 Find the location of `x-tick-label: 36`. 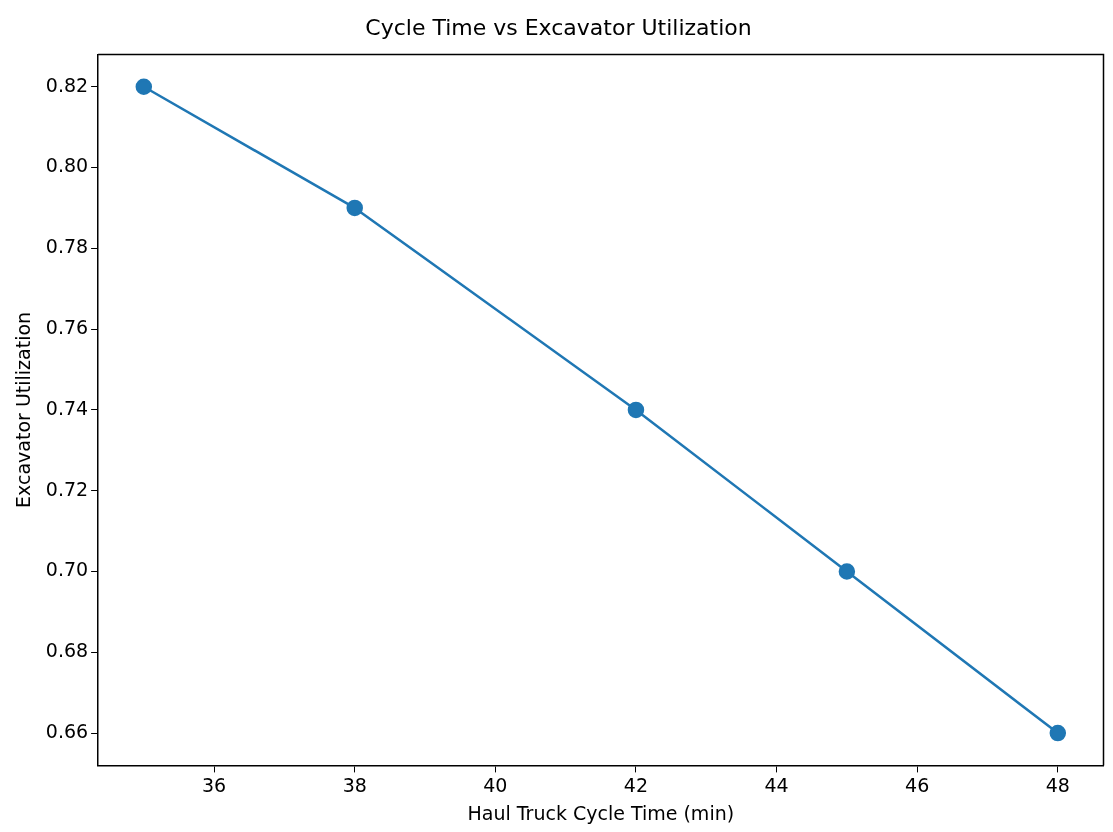

x-tick-label: 36 is located at coordinates (214, 784).